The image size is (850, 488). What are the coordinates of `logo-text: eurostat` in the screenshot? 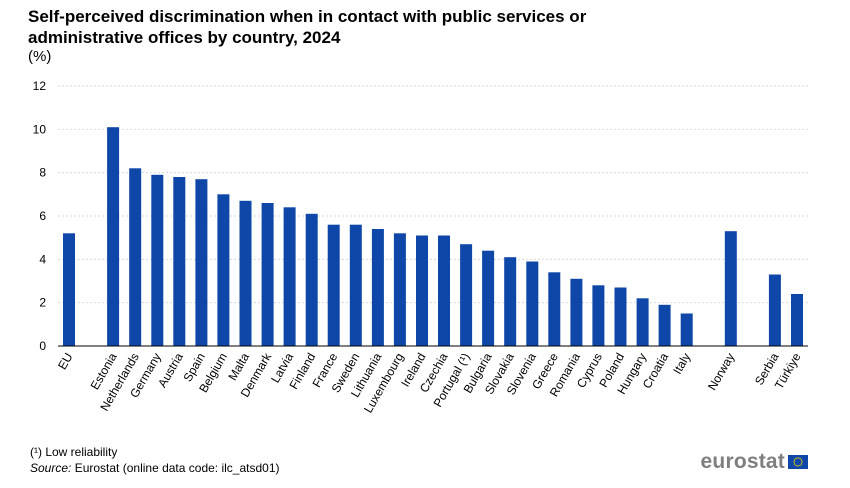 It's located at (742, 461).